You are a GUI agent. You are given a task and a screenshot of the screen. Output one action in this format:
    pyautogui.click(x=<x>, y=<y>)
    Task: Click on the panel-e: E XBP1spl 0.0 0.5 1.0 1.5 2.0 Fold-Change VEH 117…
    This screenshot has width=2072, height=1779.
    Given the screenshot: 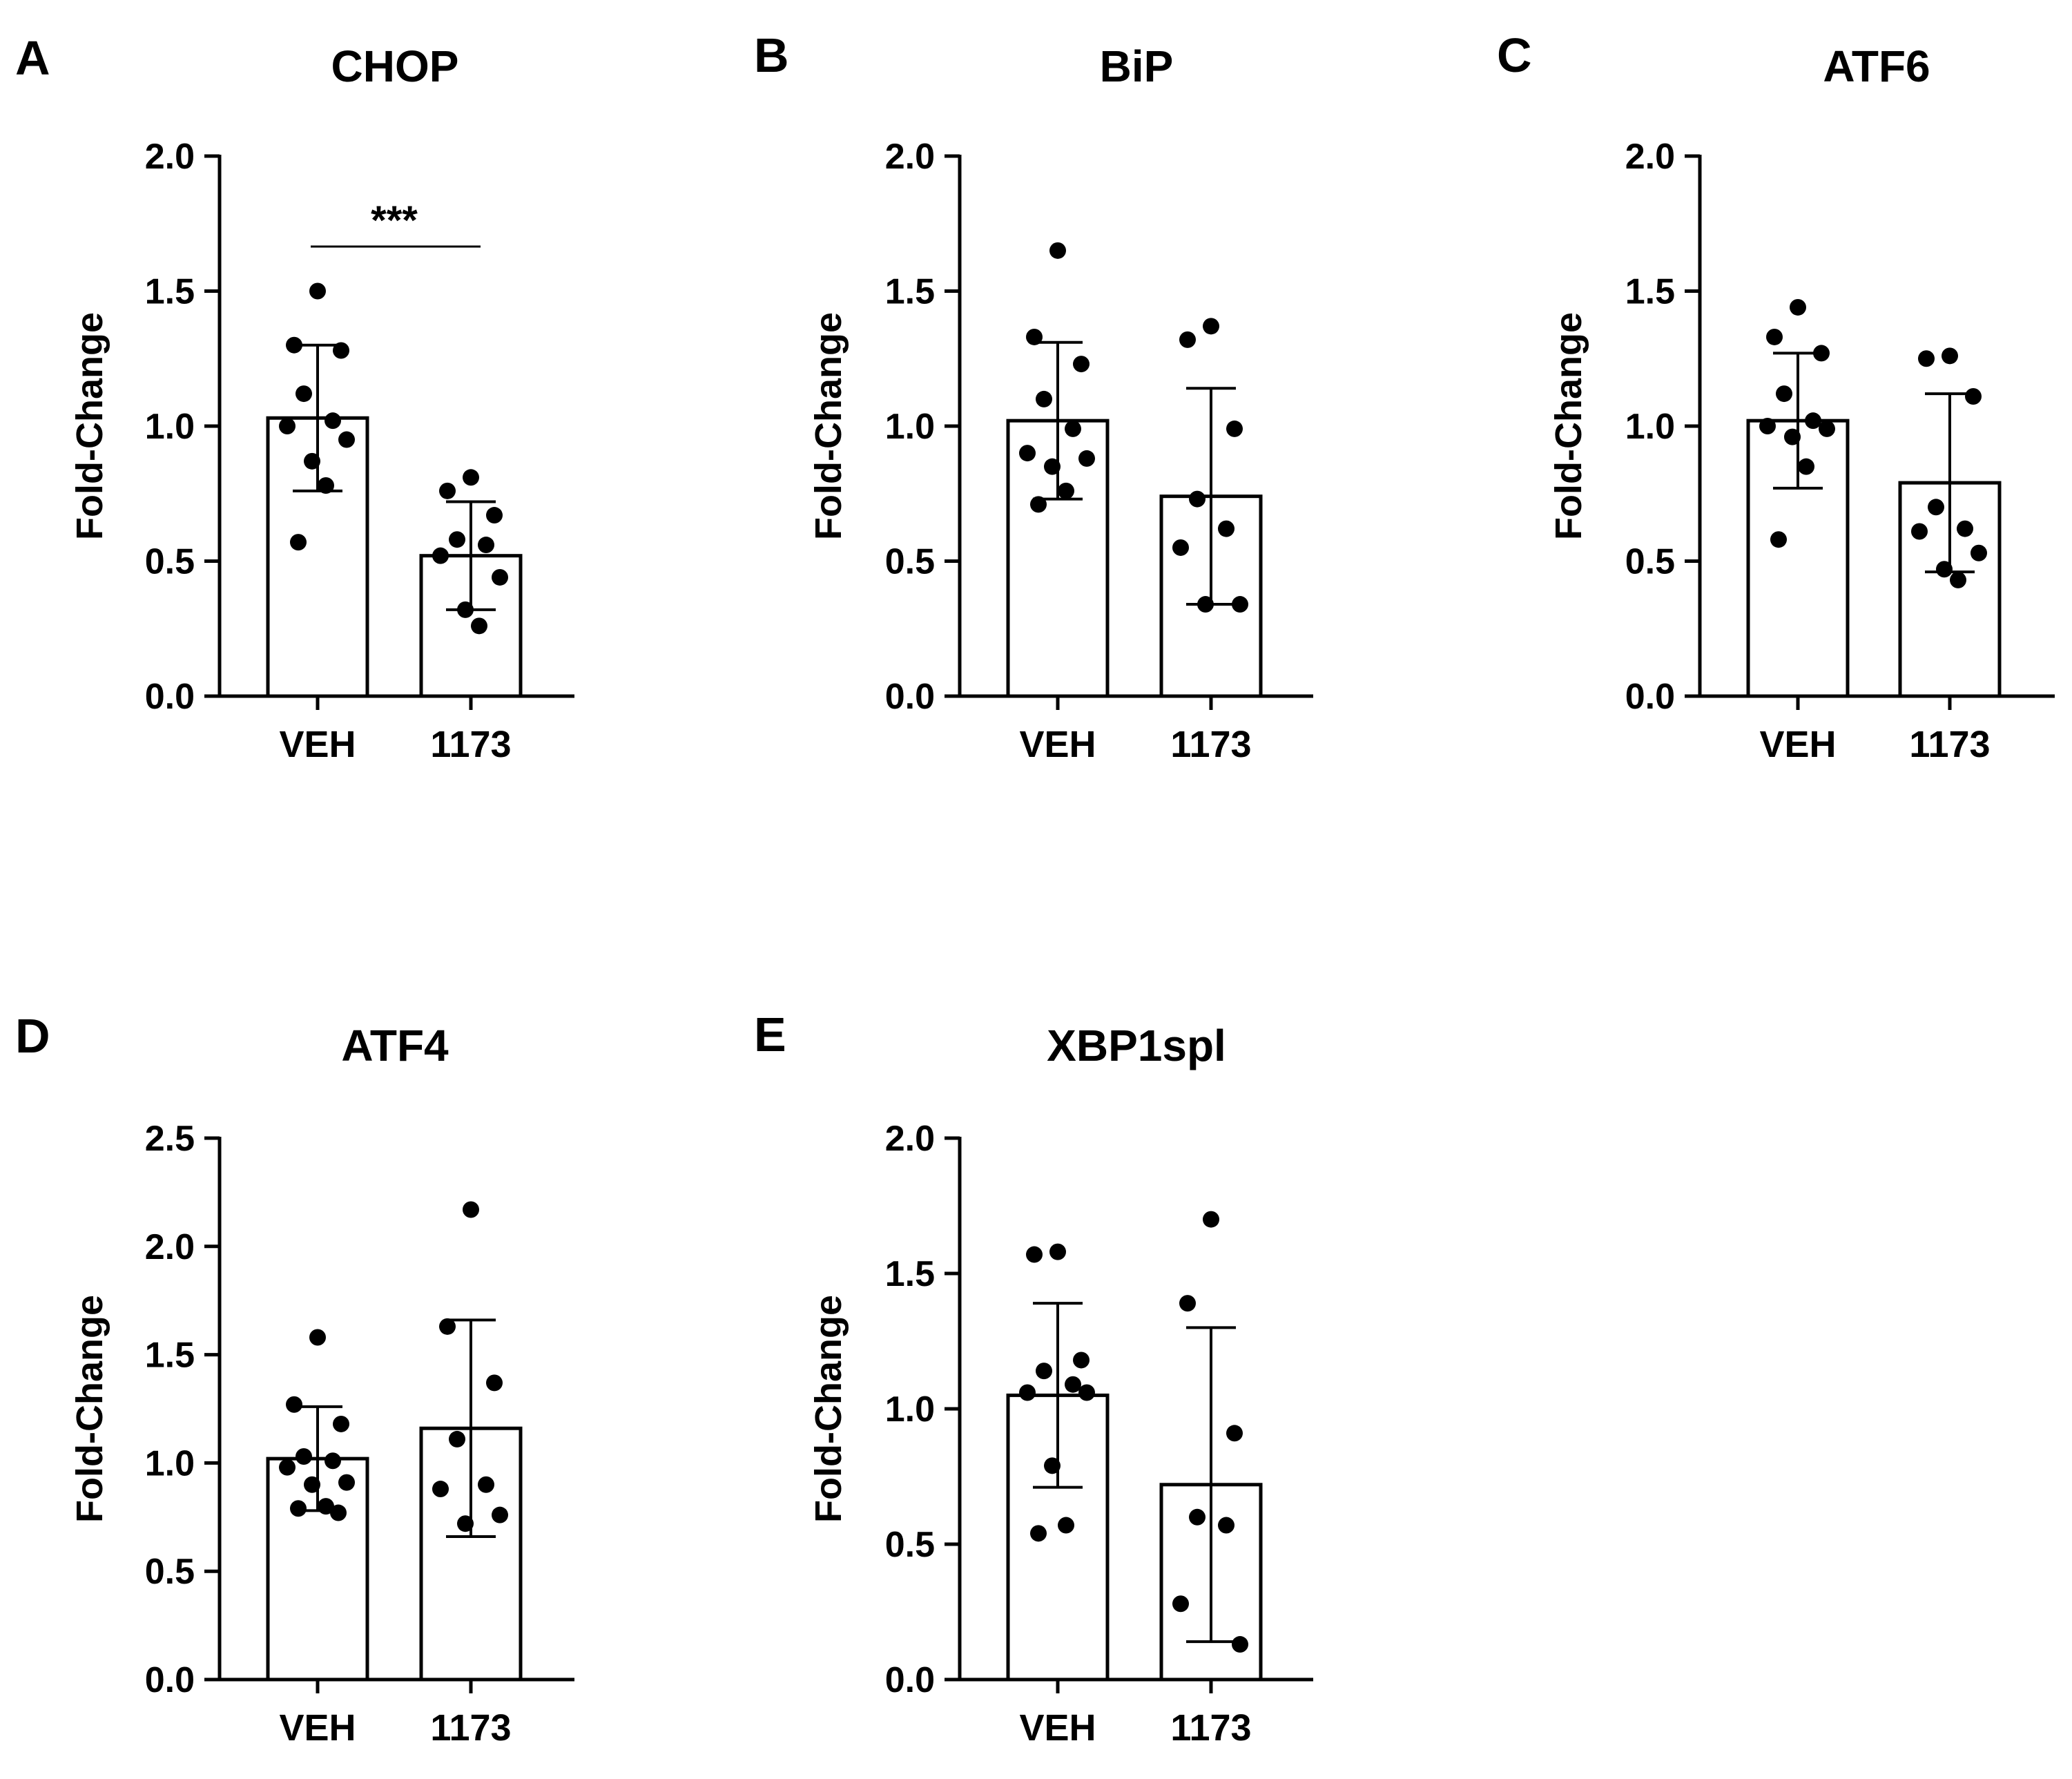 What is the action you would take?
    pyautogui.click(x=1034, y=1378)
    